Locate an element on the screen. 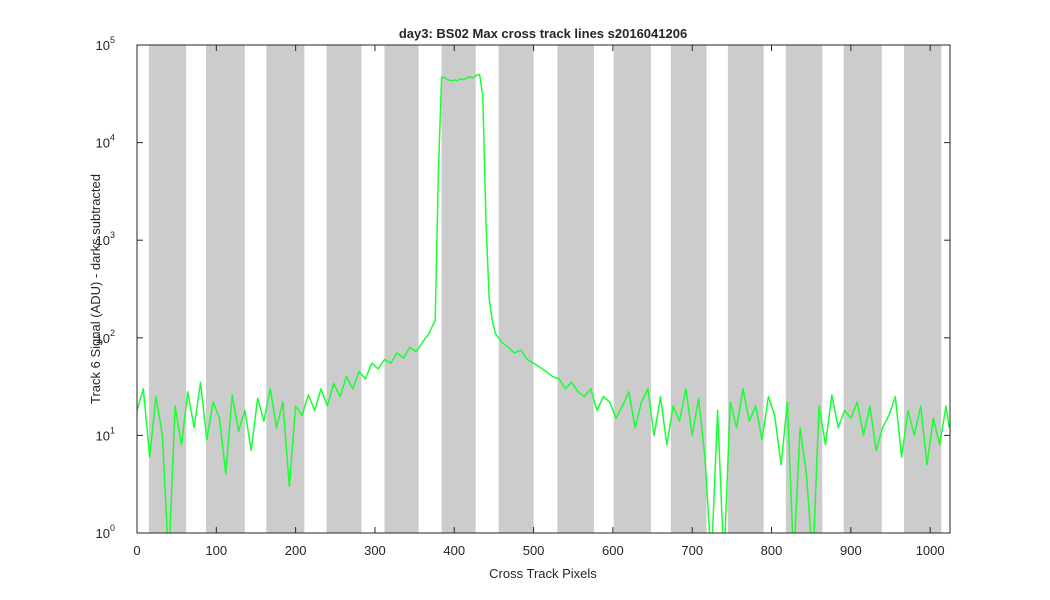 The image size is (1050, 600). x-tick-label: 100 is located at coordinates (216, 550).